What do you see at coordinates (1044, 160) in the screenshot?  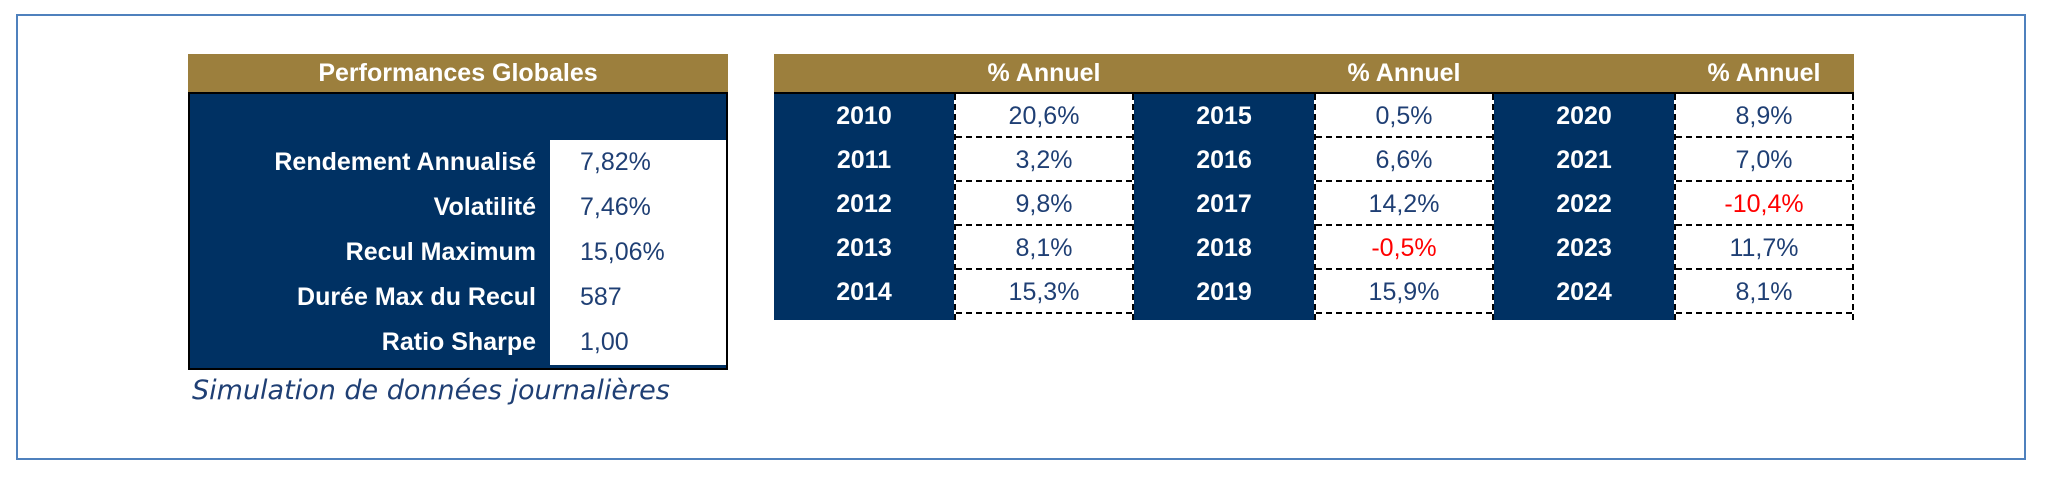 I see `annual-return-cell: 3,2%` at bounding box center [1044, 160].